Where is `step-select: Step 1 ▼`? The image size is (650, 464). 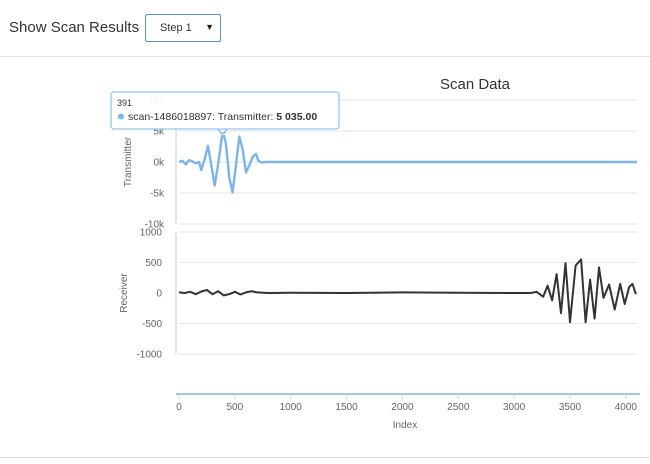 step-select: Step 1 ▼ is located at coordinates (183, 28).